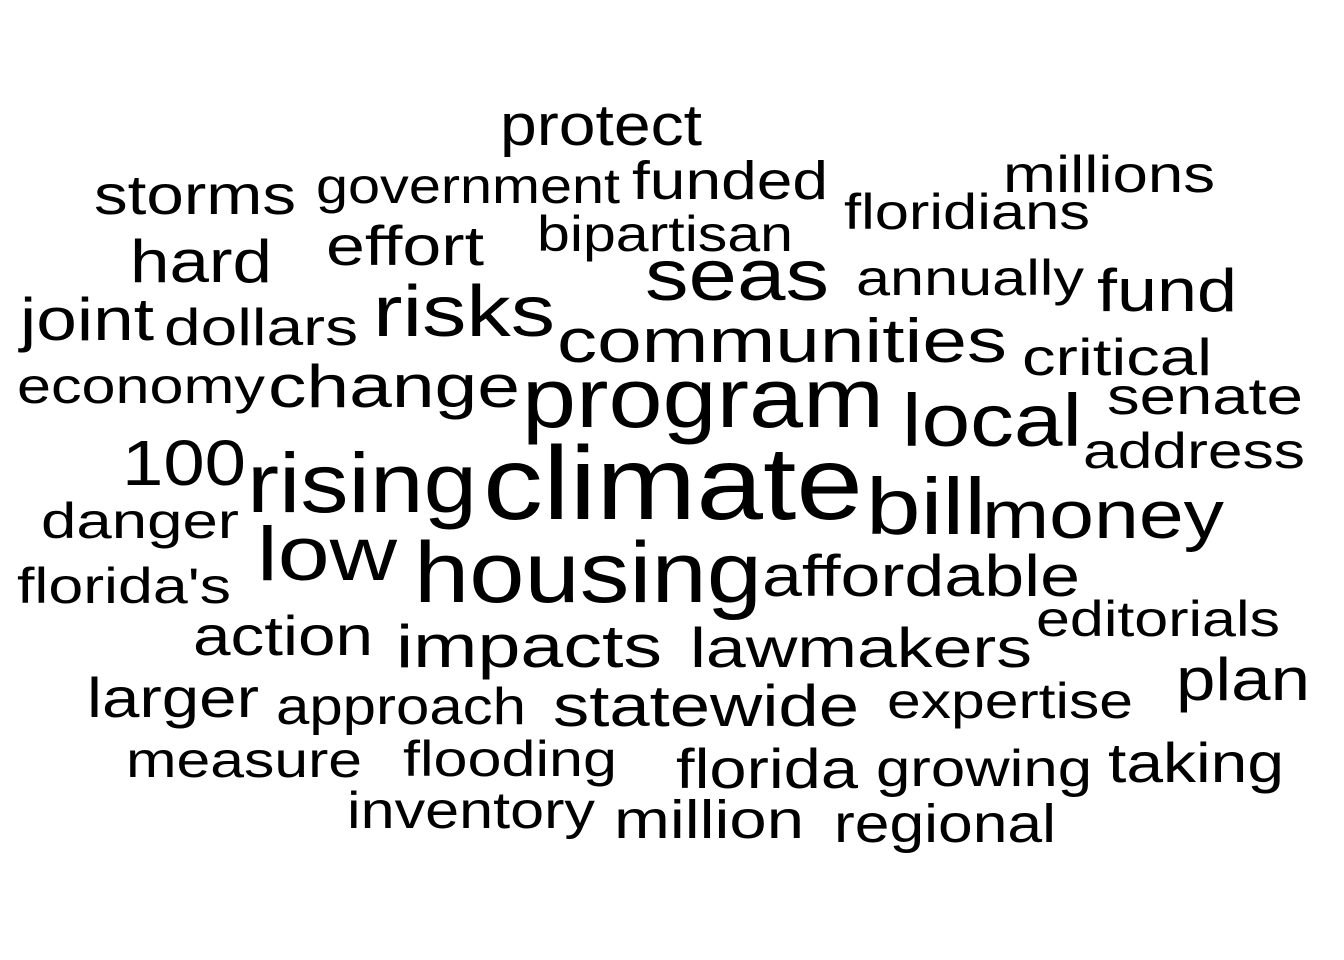  I want to click on word-inventory: inventory, so click(471, 811).